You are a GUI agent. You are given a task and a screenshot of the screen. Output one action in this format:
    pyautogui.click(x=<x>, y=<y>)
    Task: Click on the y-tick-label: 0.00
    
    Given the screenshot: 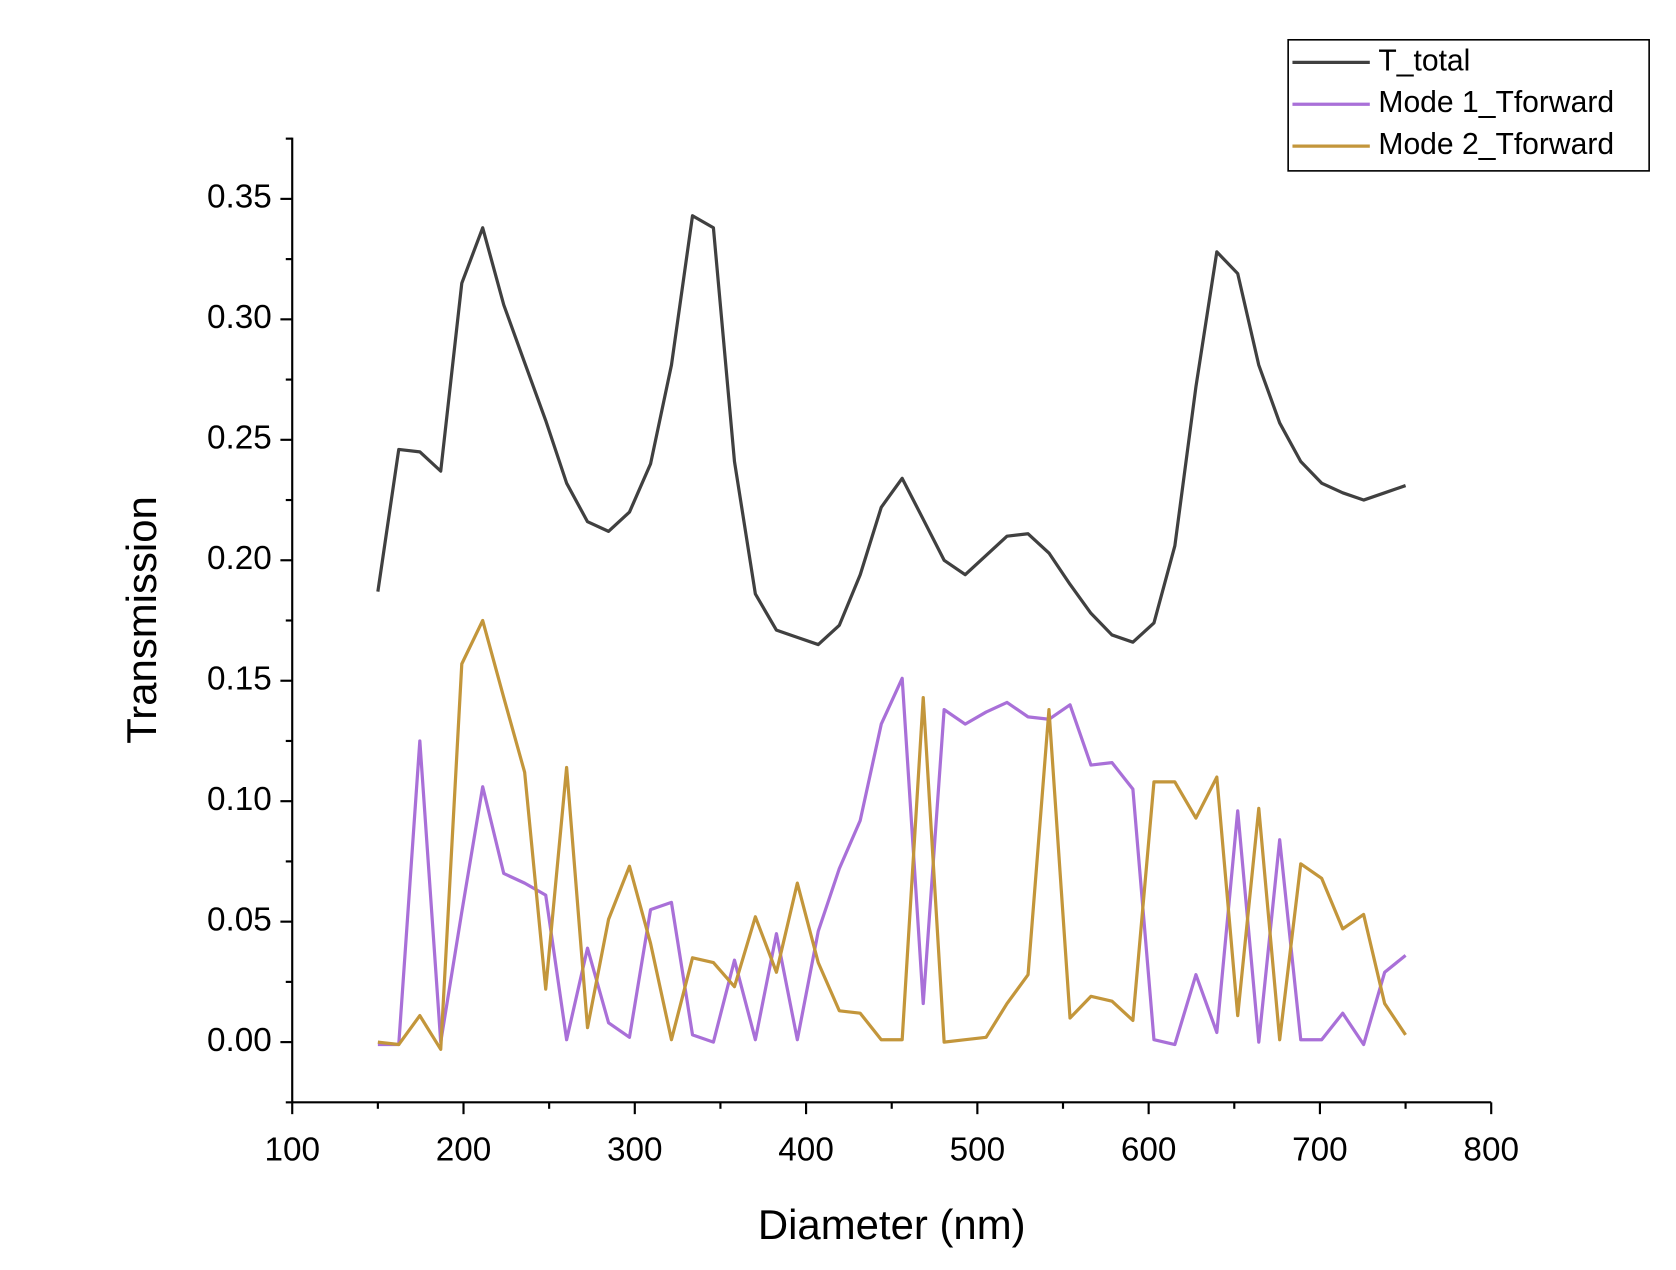 What is the action you would take?
    pyautogui.click(x=239, y=1040)
    